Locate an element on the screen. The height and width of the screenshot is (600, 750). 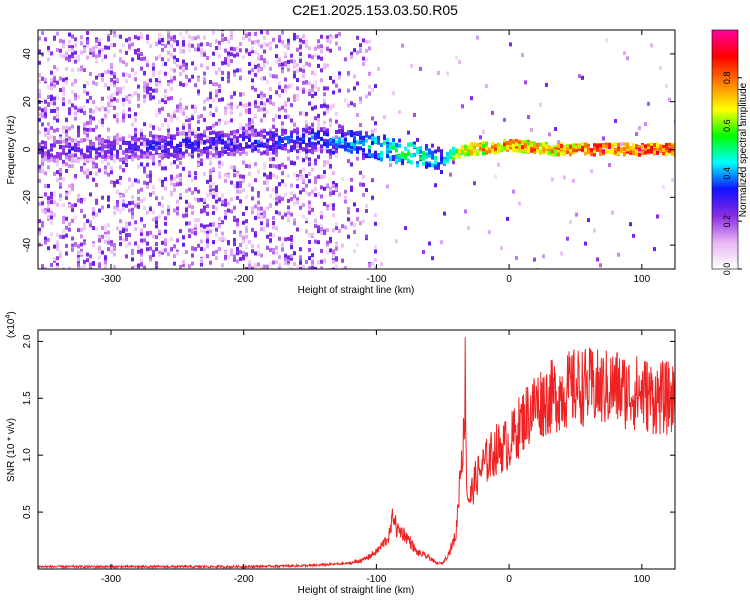
colorbar-tick-label: 0.2 is located at coordinates (727, 221).